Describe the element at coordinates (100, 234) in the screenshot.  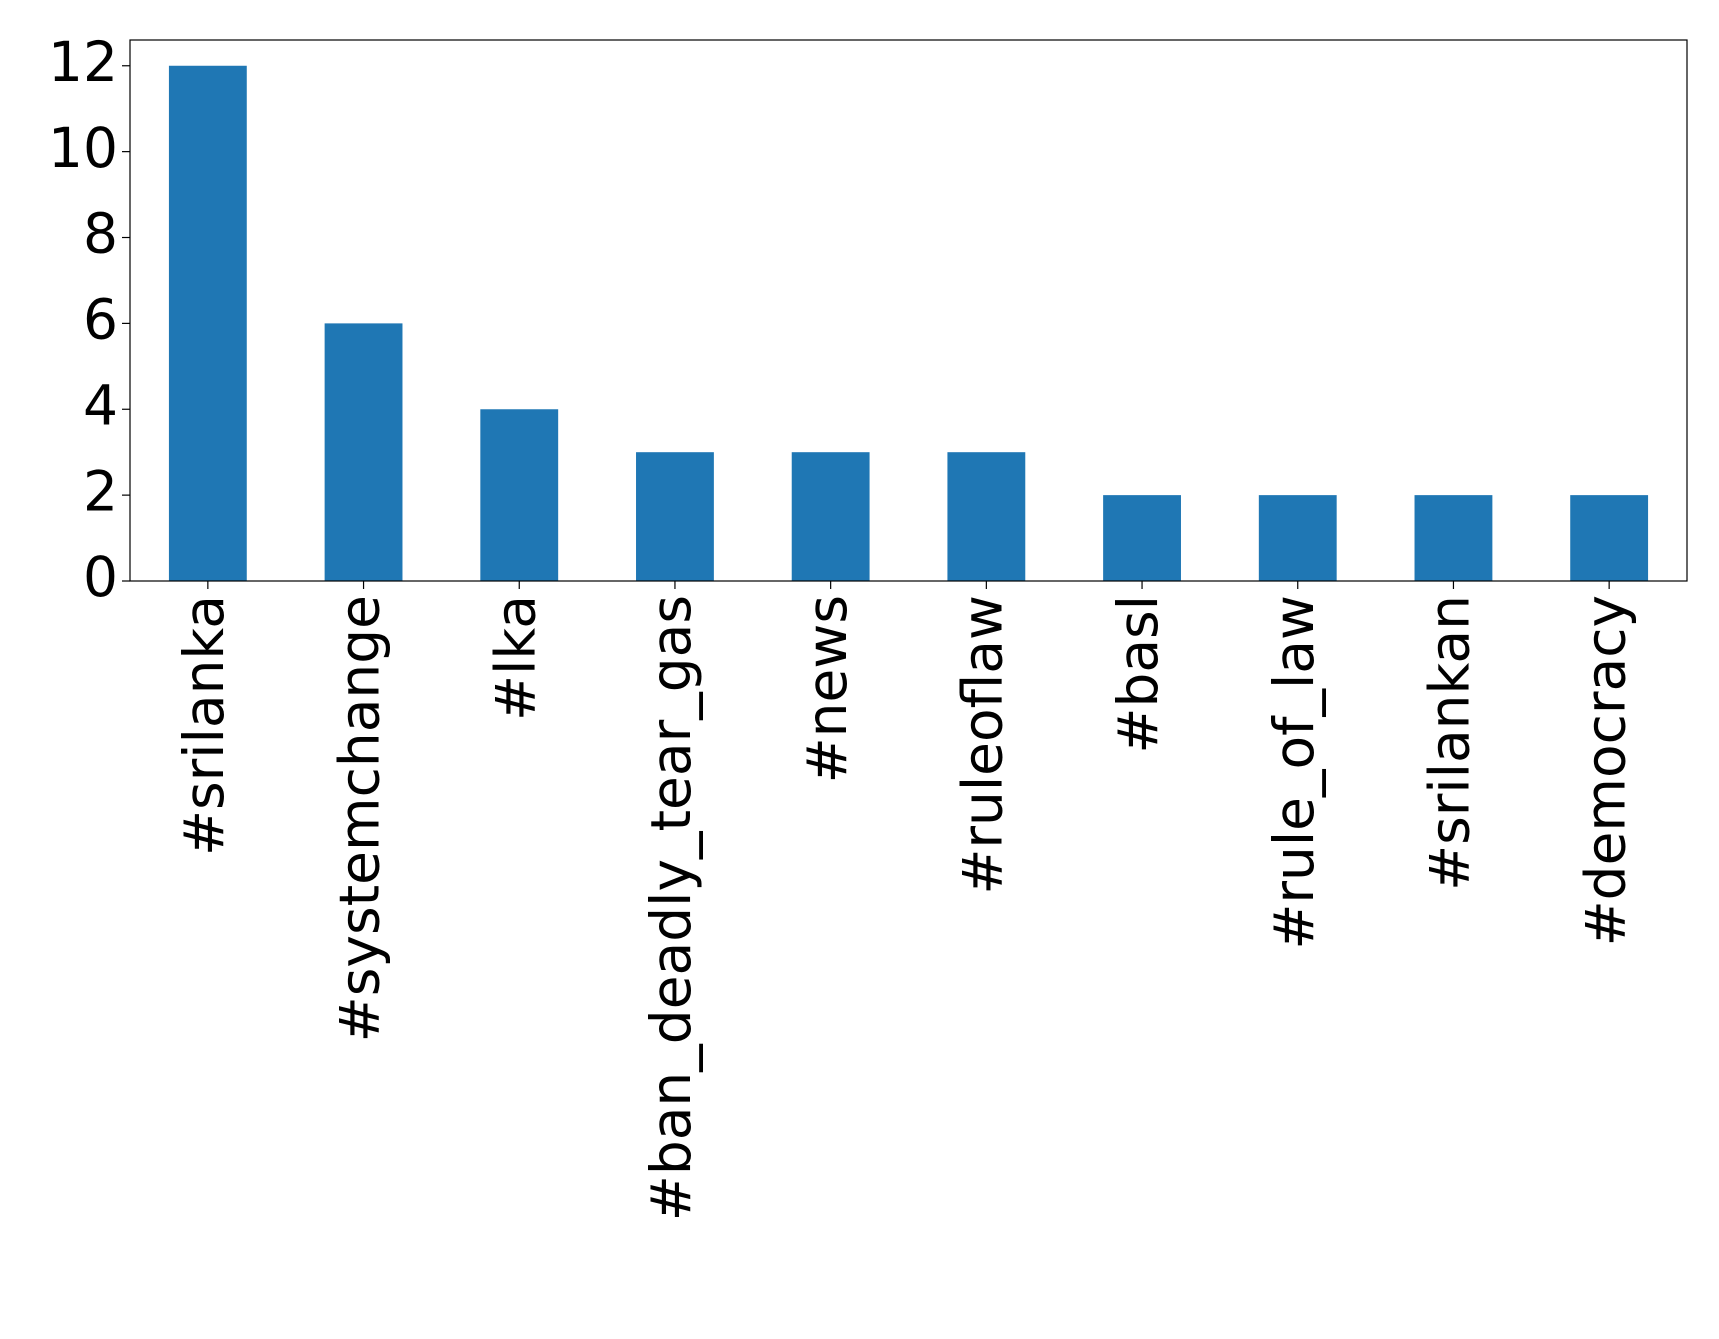
I see `y-tick-label: 8` at that location.